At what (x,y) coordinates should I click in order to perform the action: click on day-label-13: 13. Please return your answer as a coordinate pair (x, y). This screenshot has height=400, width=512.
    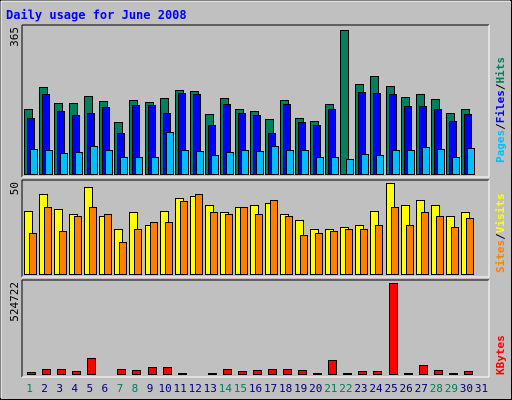
    Looking at the image, I should click on (210, 388).